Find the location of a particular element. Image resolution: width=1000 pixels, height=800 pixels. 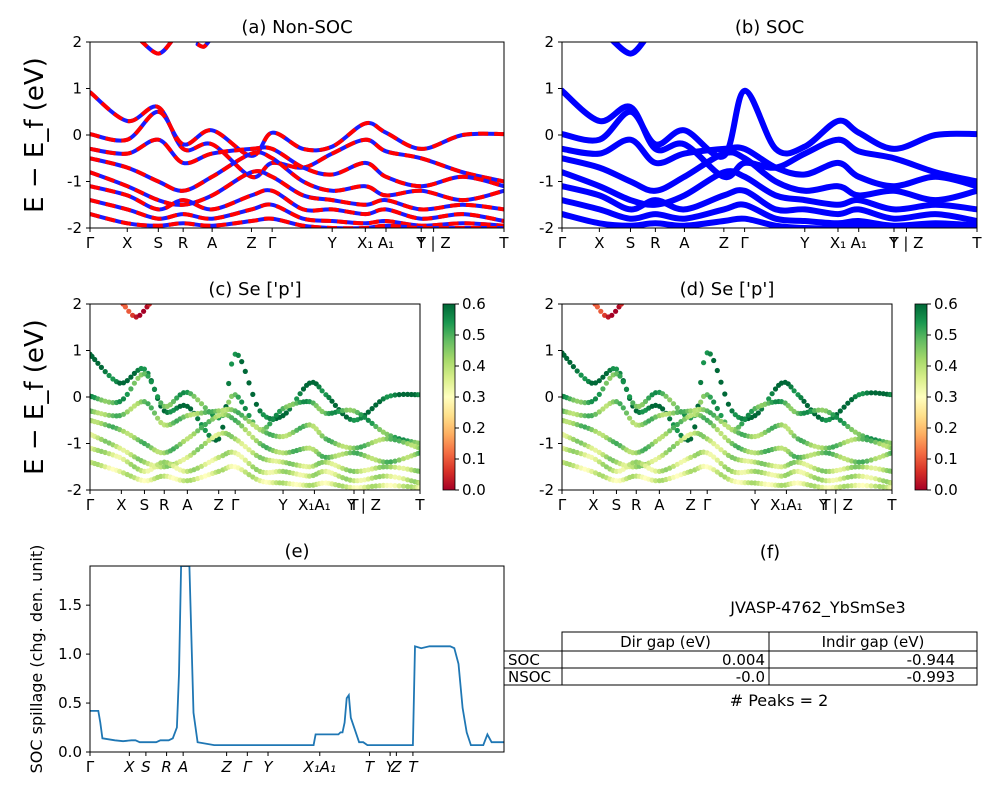

x-tick-label: A₁ is located at coordinates (859, 243).